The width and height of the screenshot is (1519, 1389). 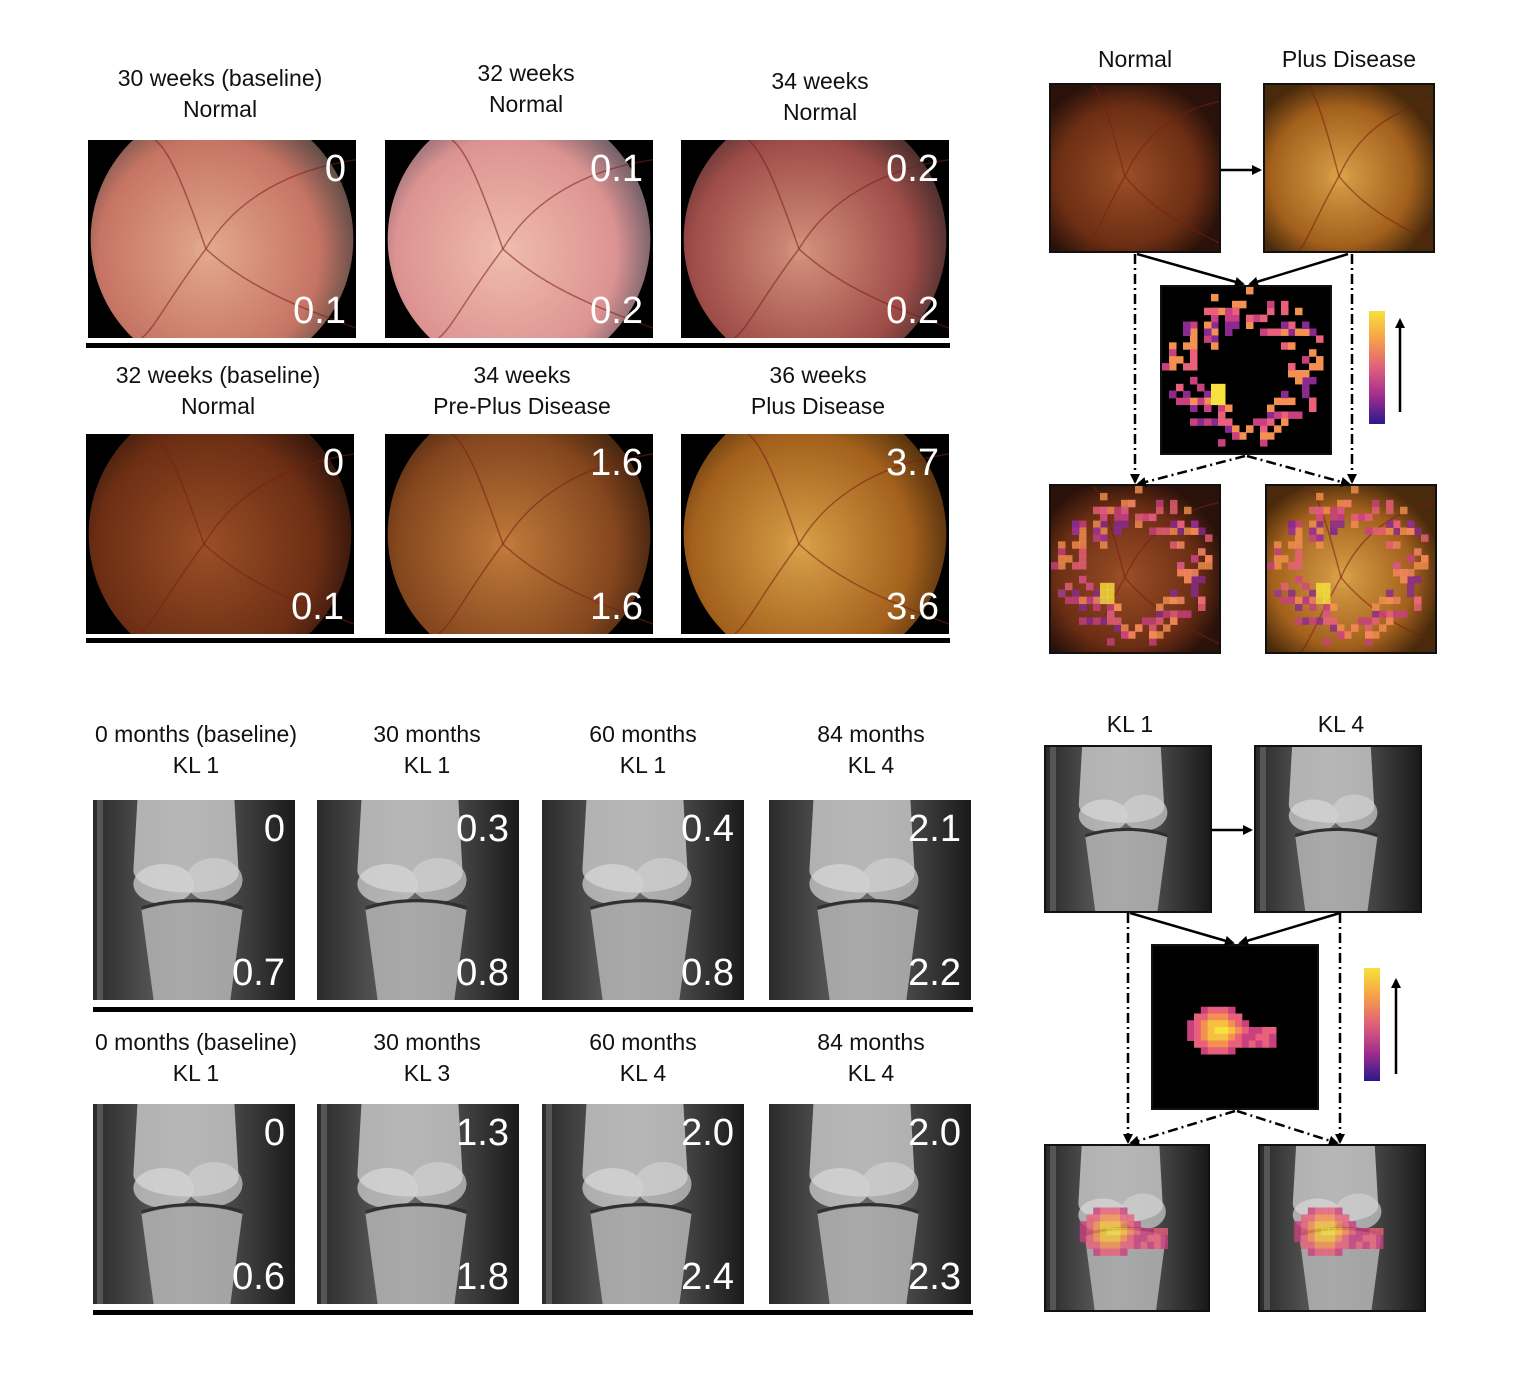 What do you see at coordinates (418, 1204) in the screenshot?
I see `knee-xray-image: 1.3 1.8` at bounding box center [418, 1204].